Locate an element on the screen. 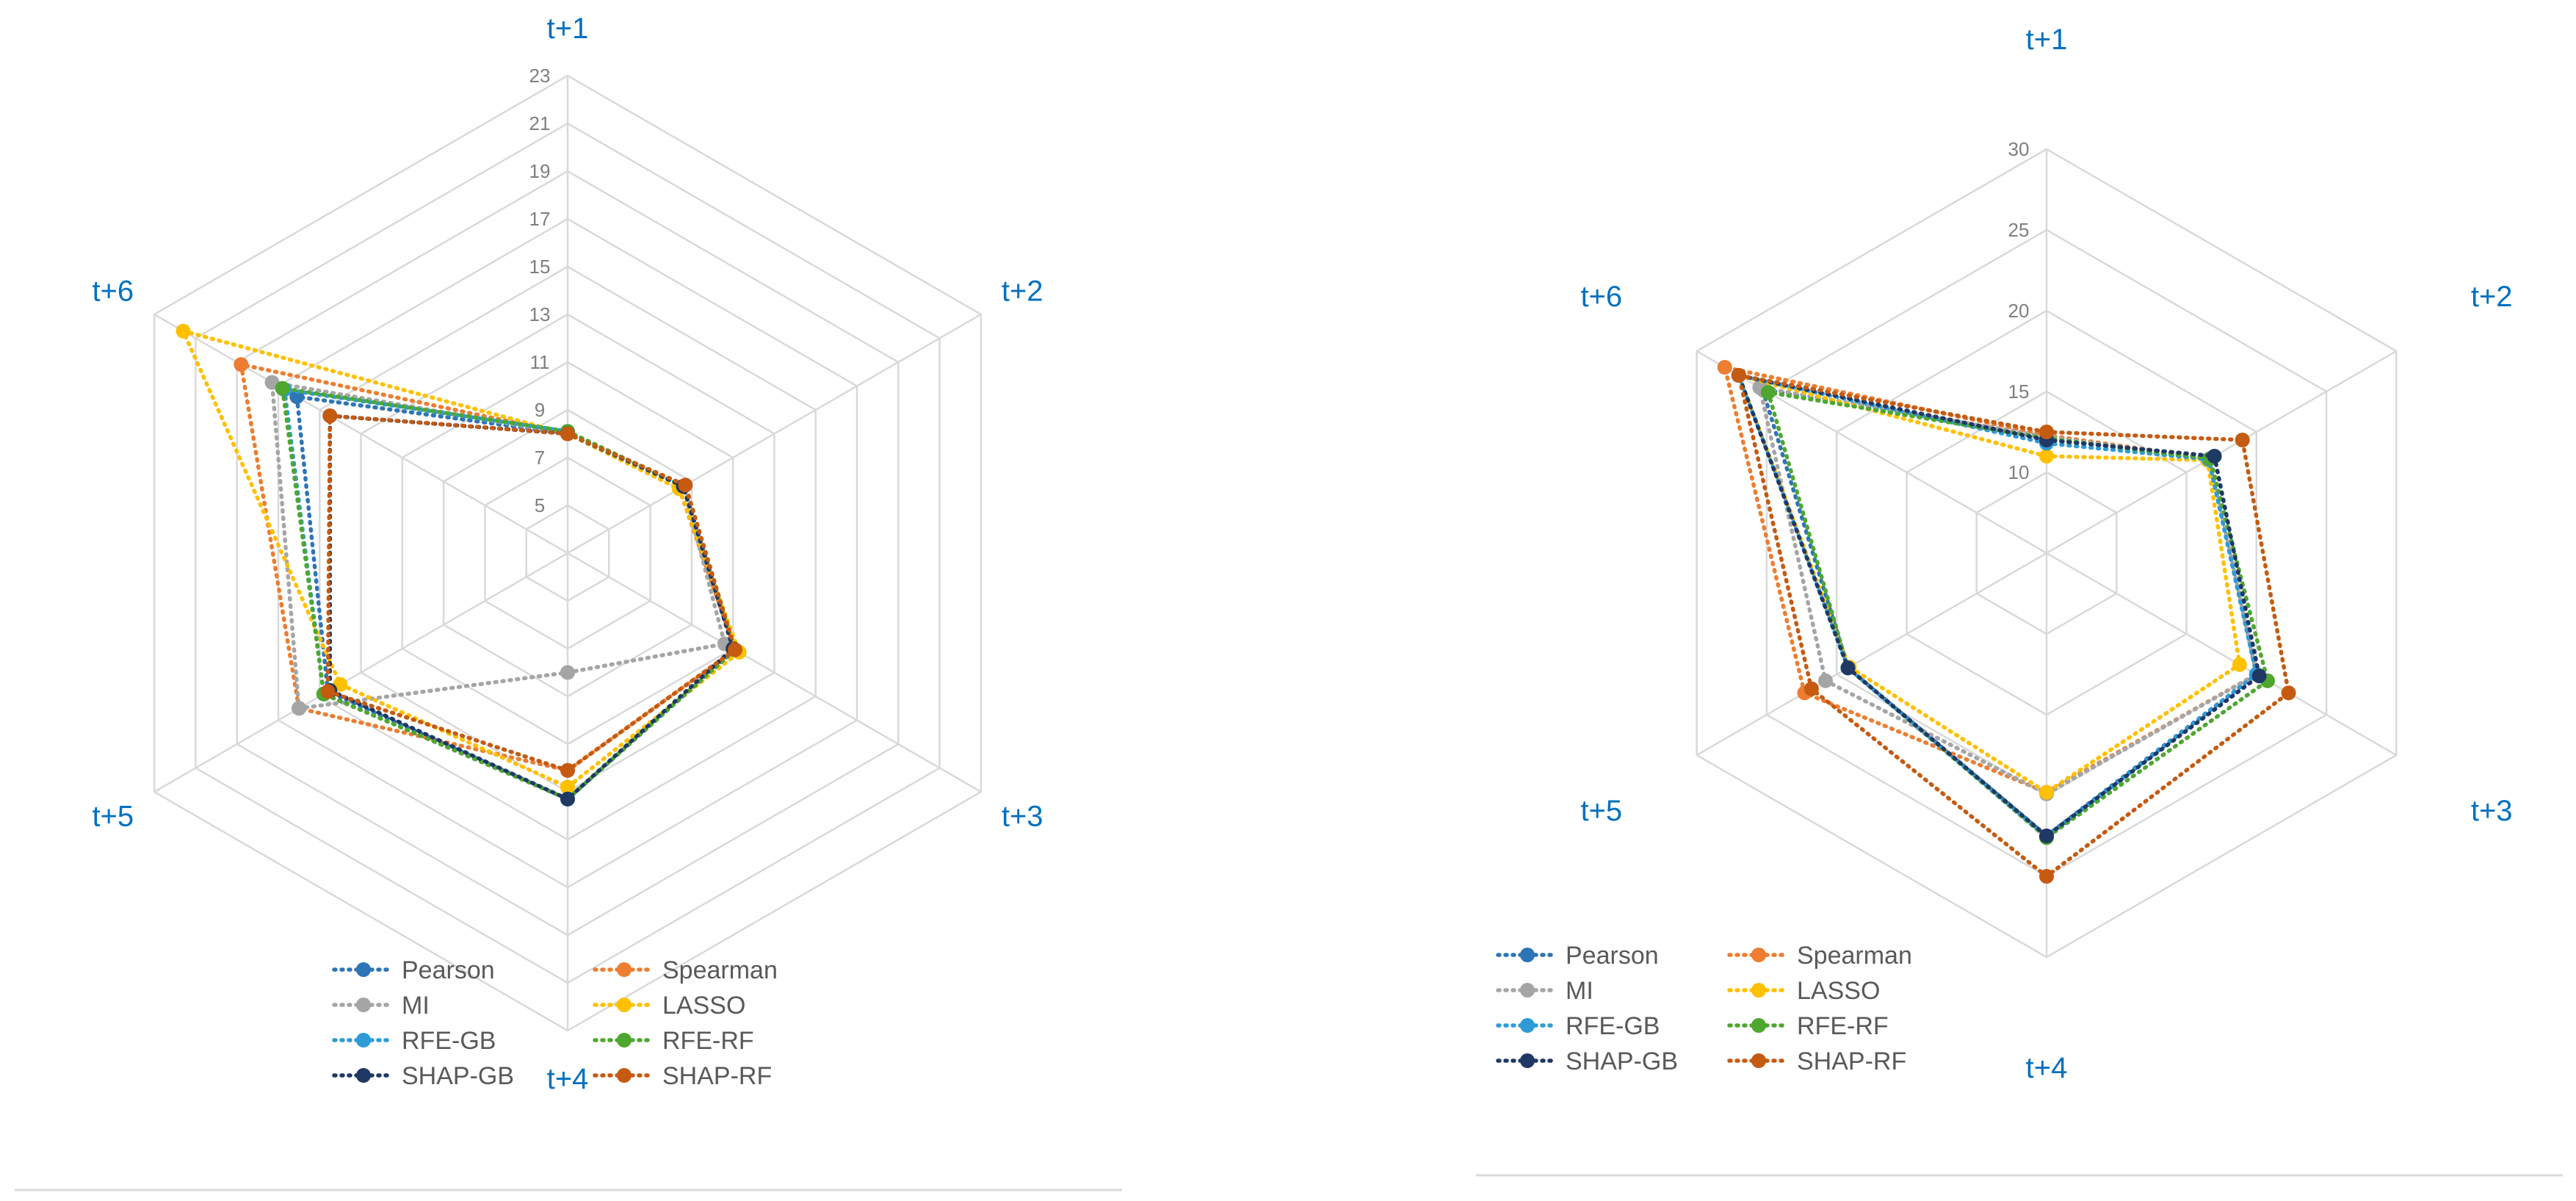 The image size is (2576, 1201). tick-label: 20 is located at coordinates (2019, 311).